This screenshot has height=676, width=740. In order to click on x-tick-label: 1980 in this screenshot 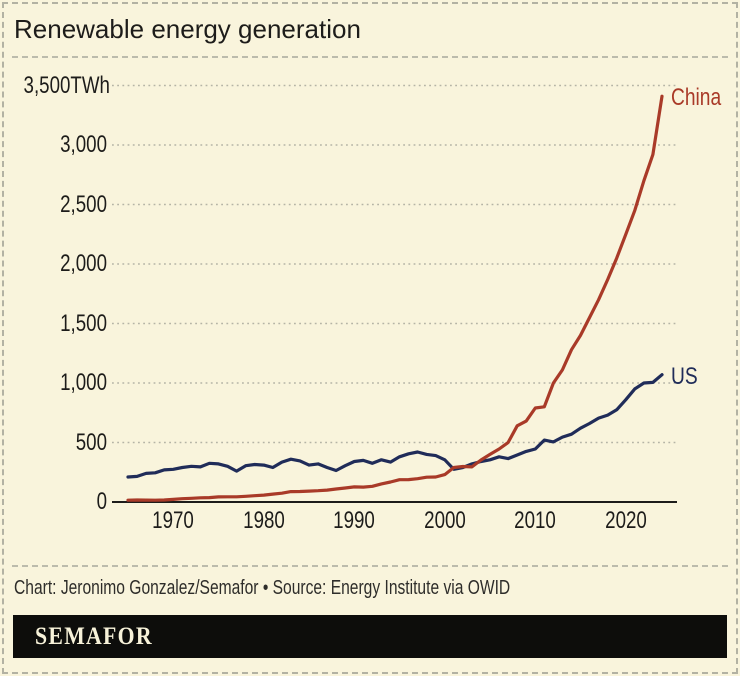, I will do `click(263, 520)`.